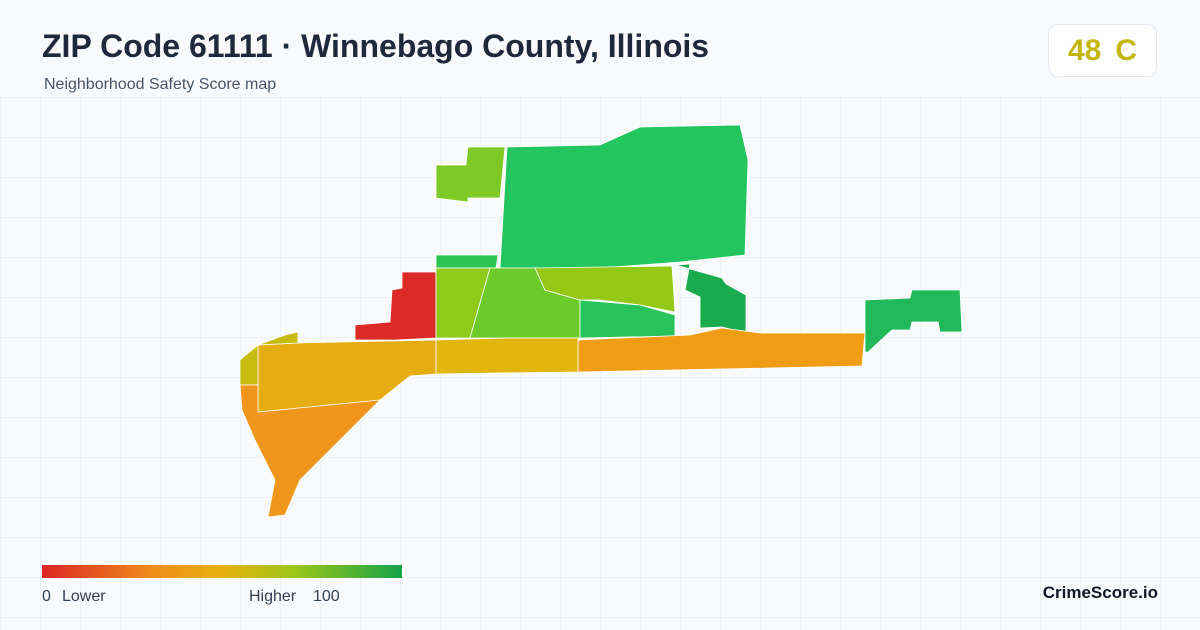 This screenshot has height=630, width=1200. I want to click on score-box: 48 C, so click(1102, 50).